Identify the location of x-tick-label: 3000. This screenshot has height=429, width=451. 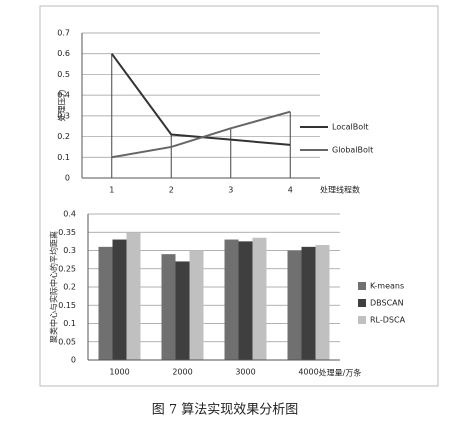
(245, 372).